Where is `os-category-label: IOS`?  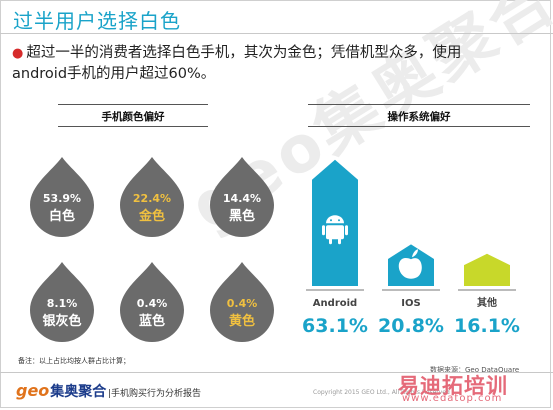
os-category-label: IOS is located at coordinates (410, 303).